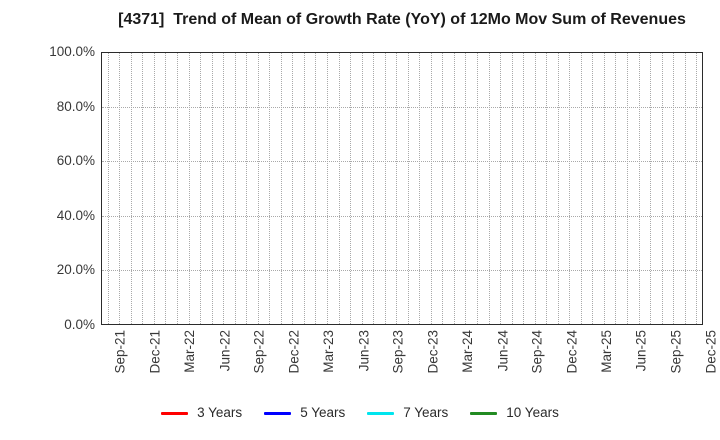 This screenshot has height=440, width=720. Describe the element at coordinates (607, 351) in the screenshot. I see `x-tick-label: Mar-25` at that location.